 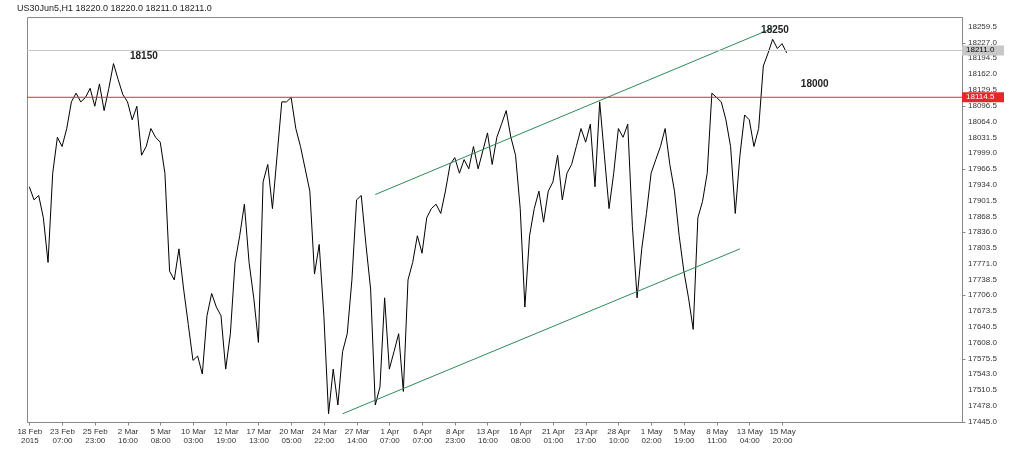 I want to click on y-tick-label: 17706.0, so click(x=983, y=295).